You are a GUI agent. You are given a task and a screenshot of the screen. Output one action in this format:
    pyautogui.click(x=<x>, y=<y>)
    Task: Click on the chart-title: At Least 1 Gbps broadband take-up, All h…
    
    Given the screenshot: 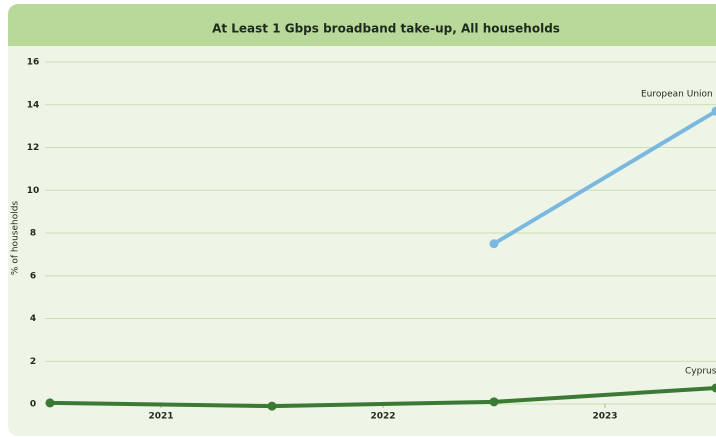 What is the action you would take?
    pyautogui.click(x=386, y=29)
    